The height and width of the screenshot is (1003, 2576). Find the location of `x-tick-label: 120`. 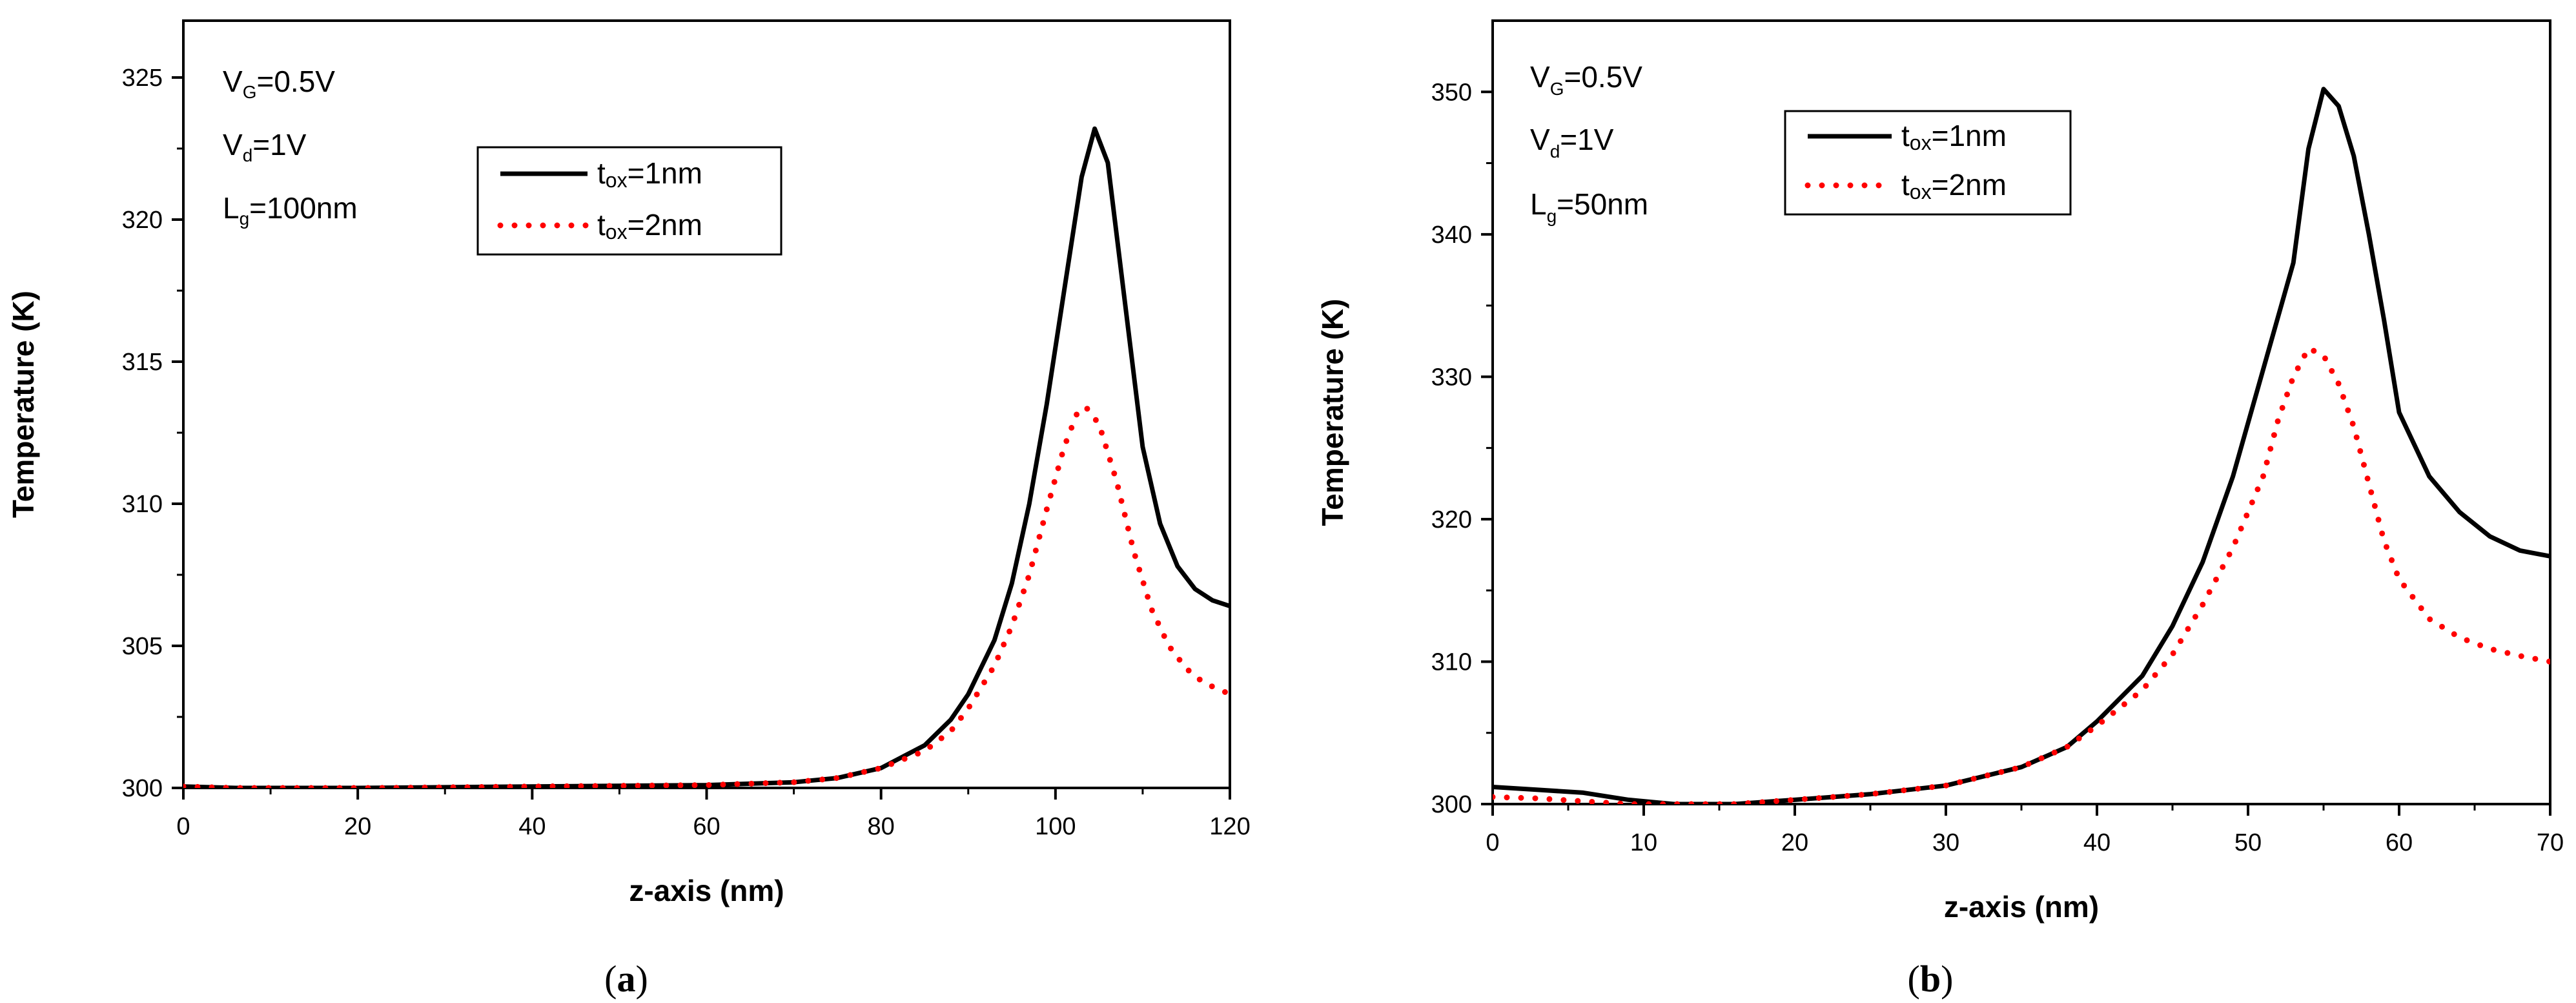

x-tick-label: 120 is located at coordinates (1230, 826).